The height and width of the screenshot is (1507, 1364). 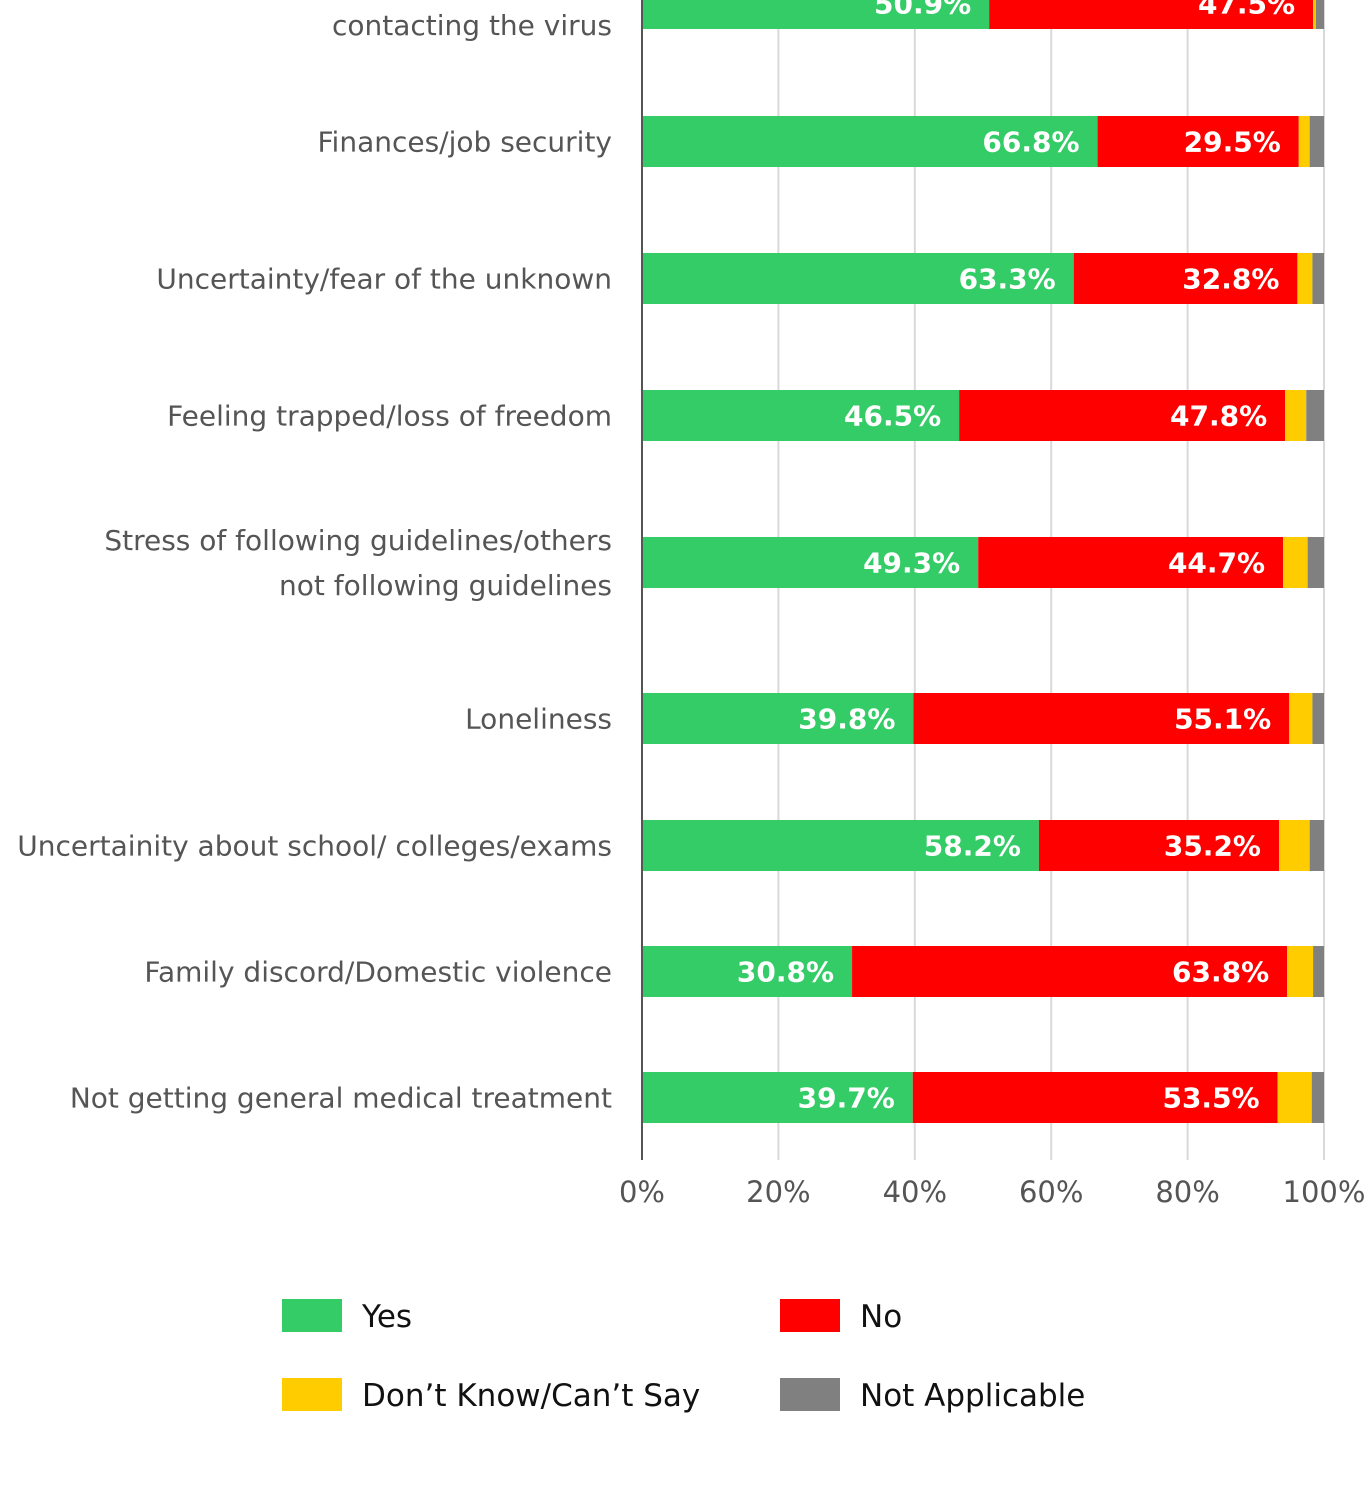 I want to click on data-label: 44.7%, so click(x=1216, y=563).